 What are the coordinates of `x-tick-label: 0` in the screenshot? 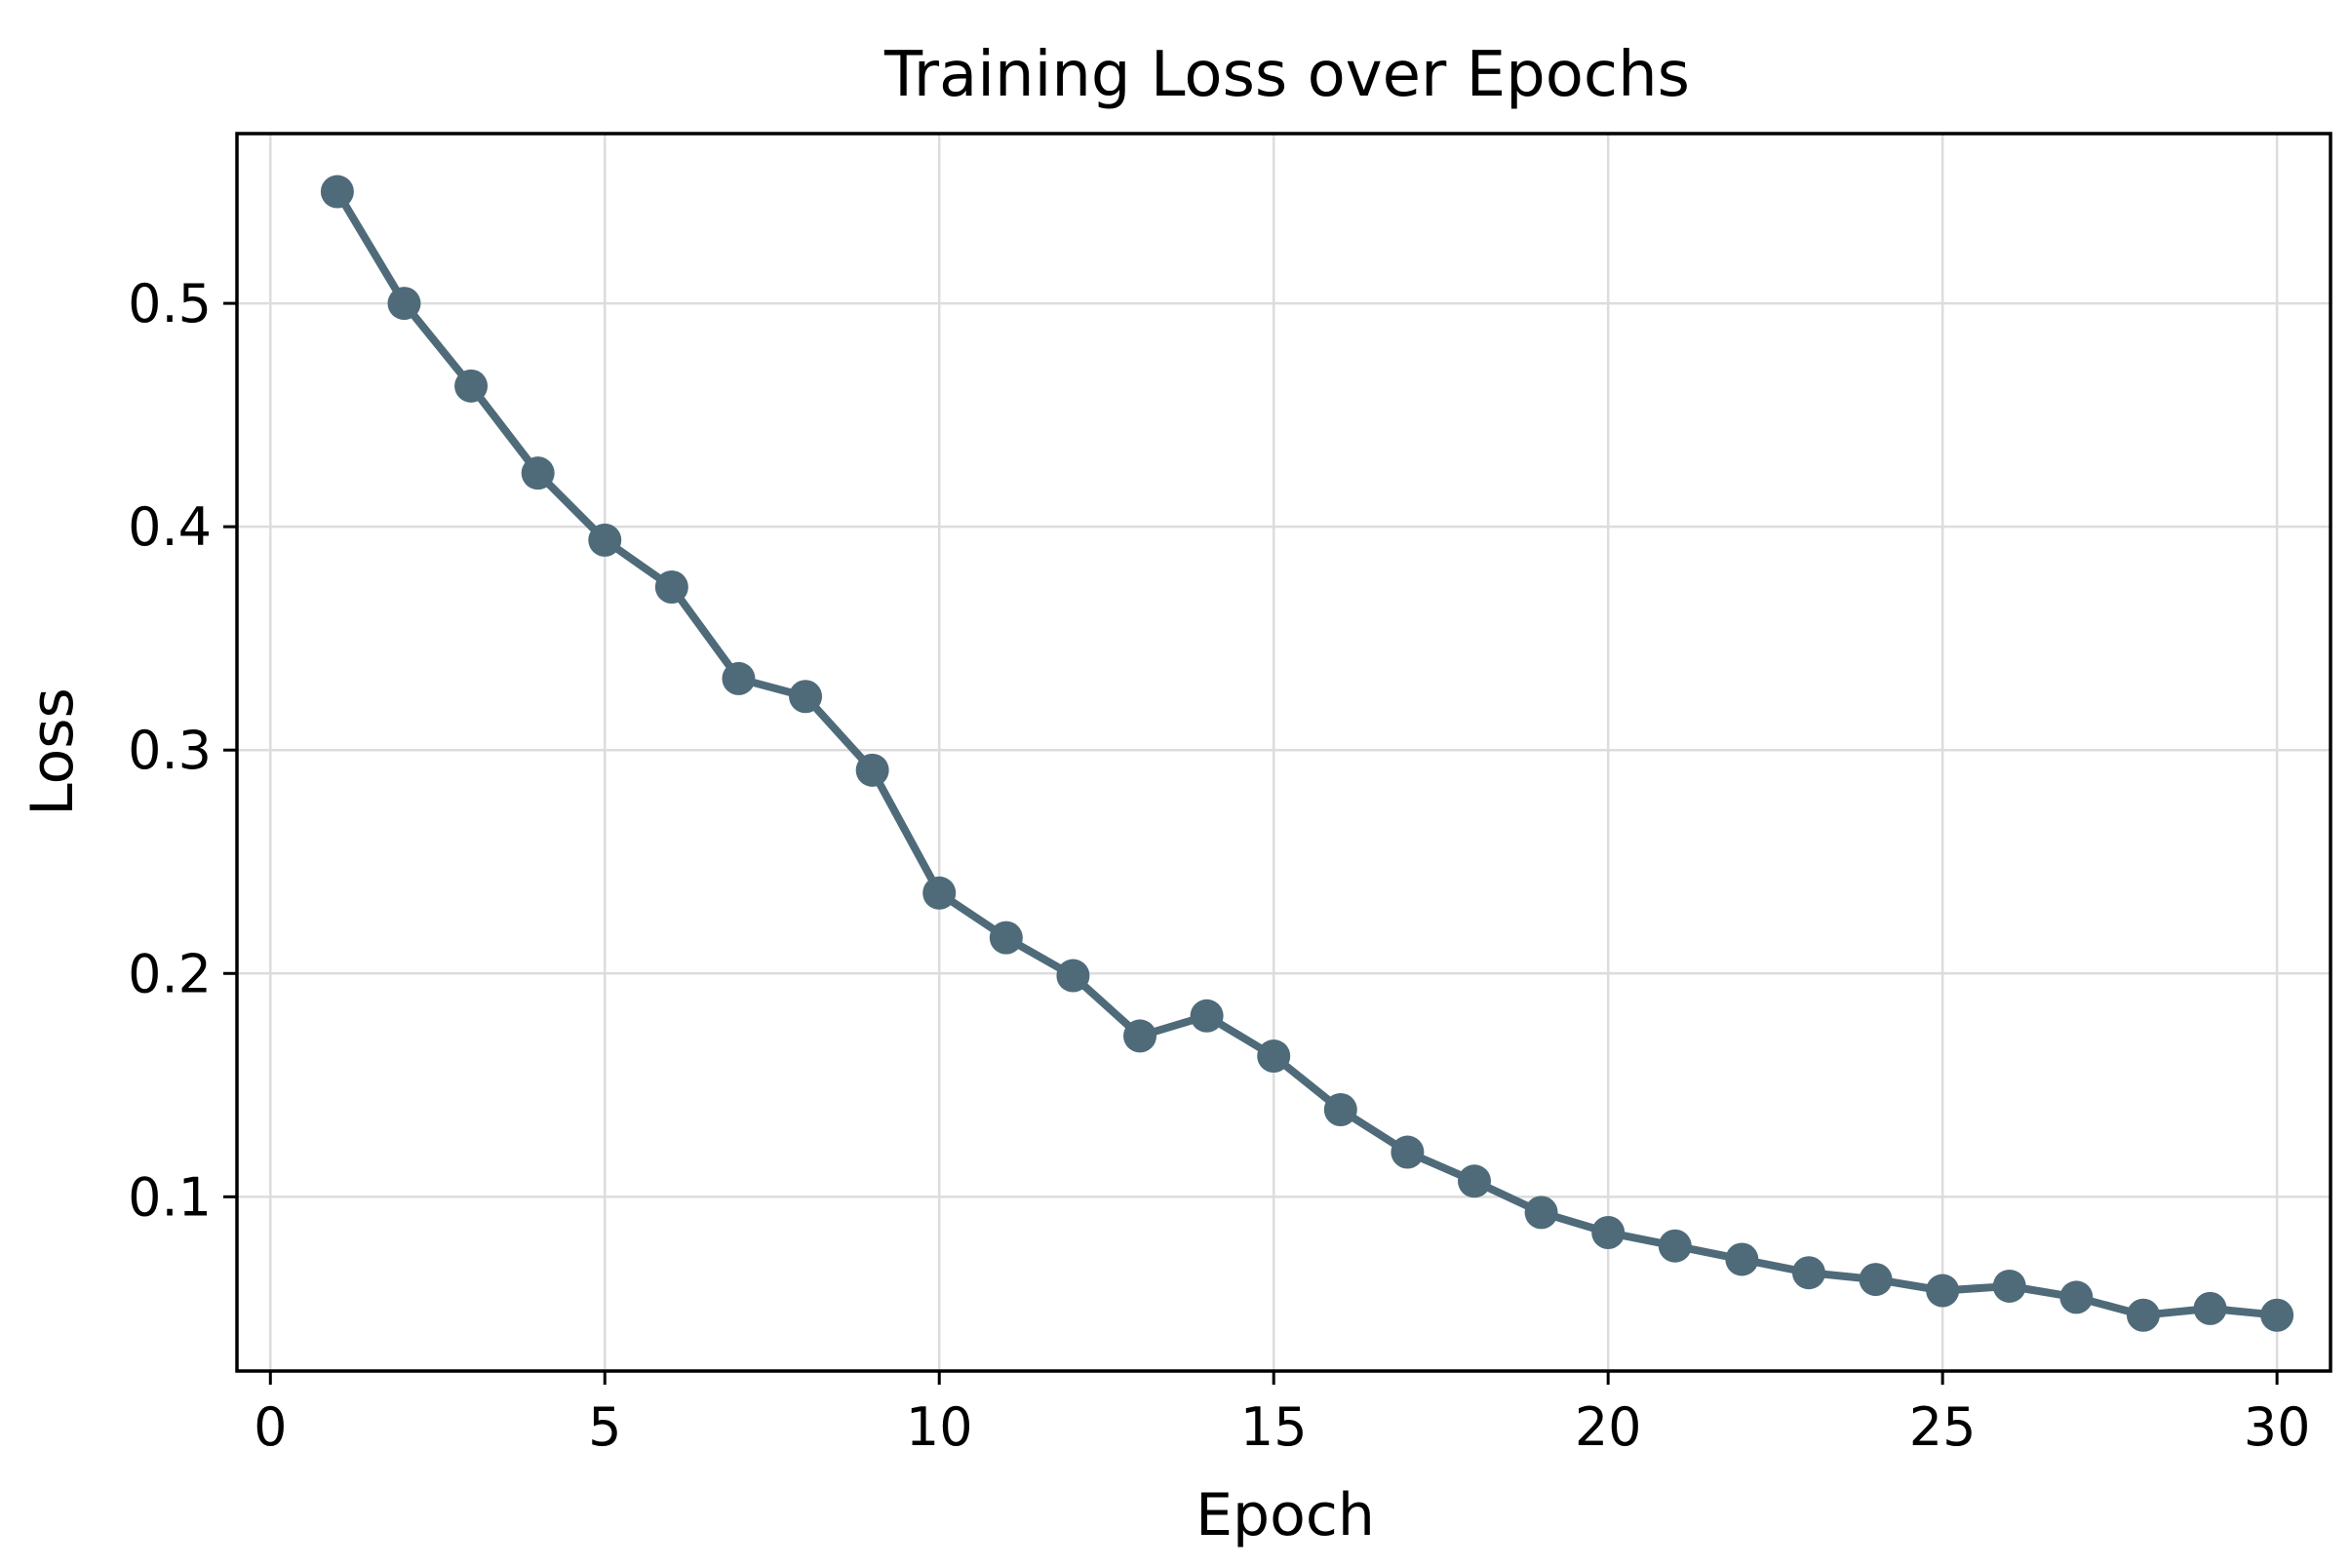 It's located at (270, 1427).